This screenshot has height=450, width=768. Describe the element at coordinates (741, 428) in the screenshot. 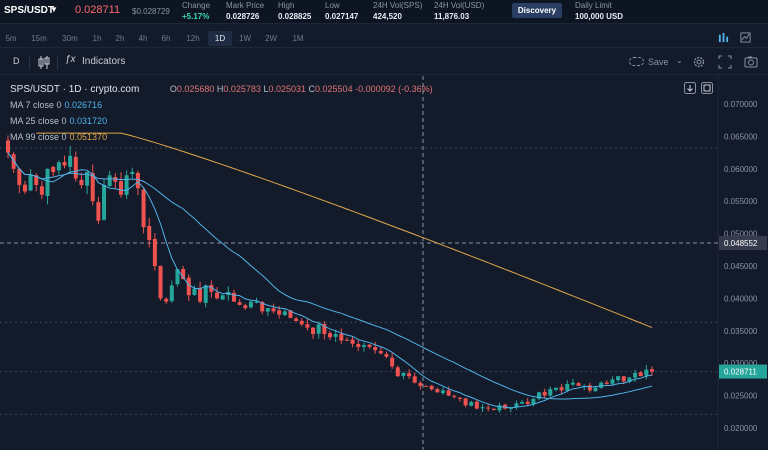

I see `price-tick-label: 0.020000` at that location.